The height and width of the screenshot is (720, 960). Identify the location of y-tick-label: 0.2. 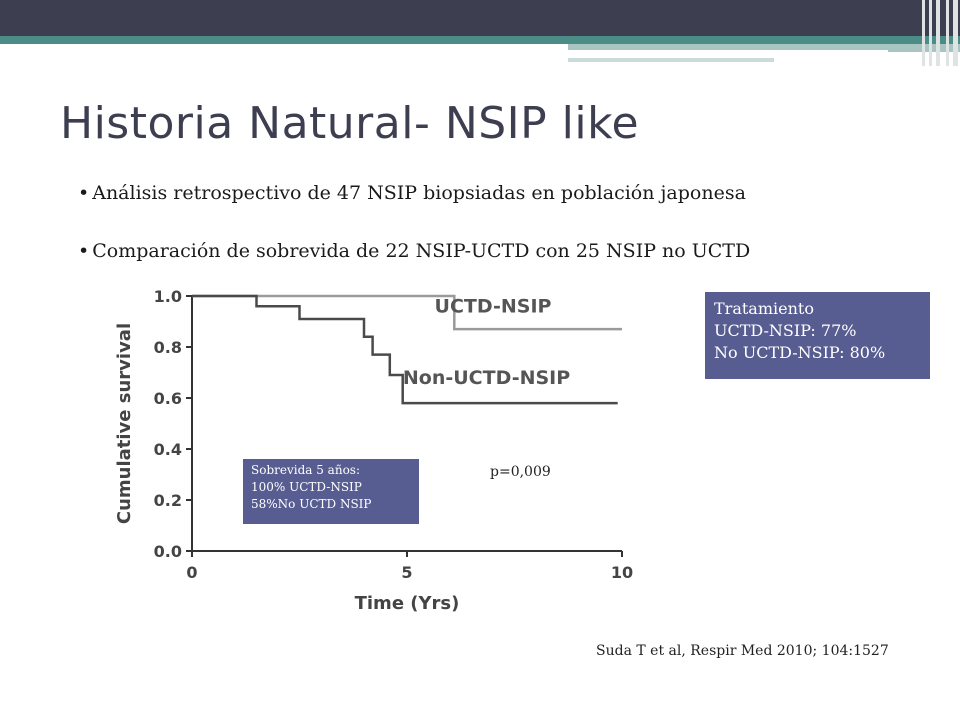
(168, 500).